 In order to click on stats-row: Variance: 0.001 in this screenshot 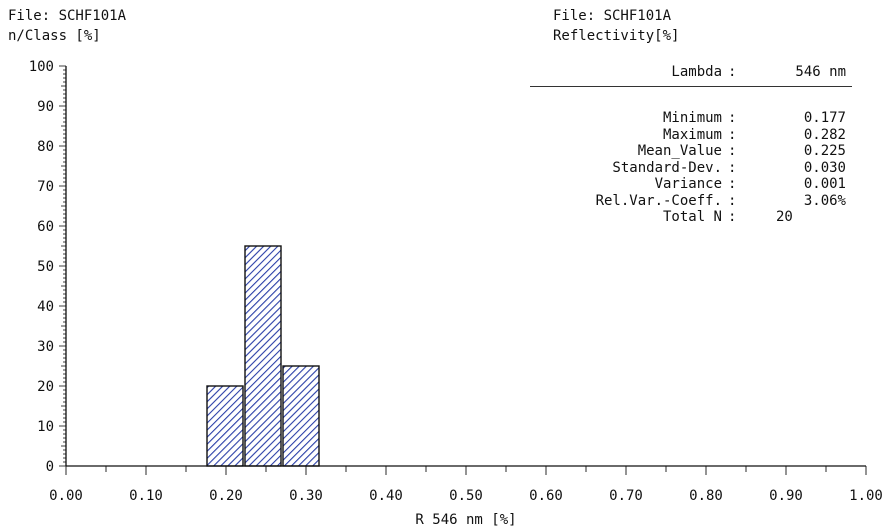, I will do `click(691, 184)`.